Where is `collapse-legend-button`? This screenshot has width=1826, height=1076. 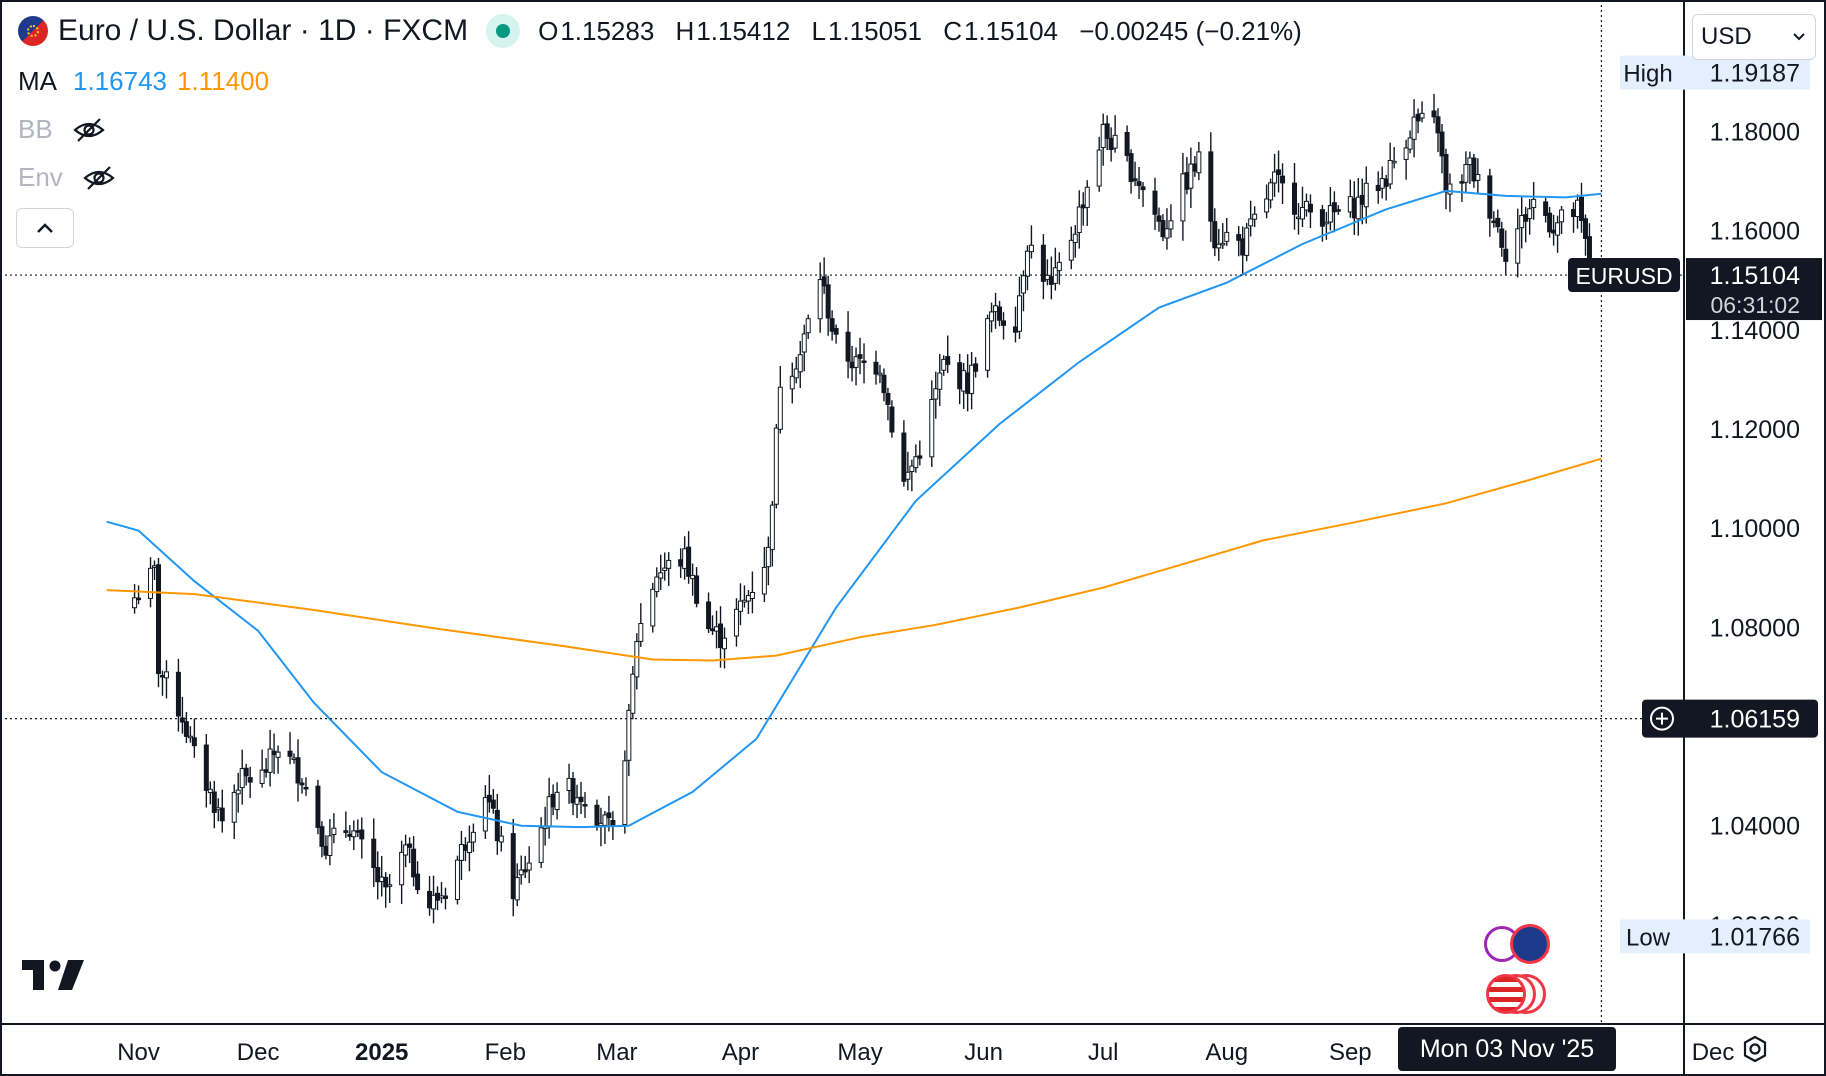 collapse-legend-button is located at coordinates (45, 228).